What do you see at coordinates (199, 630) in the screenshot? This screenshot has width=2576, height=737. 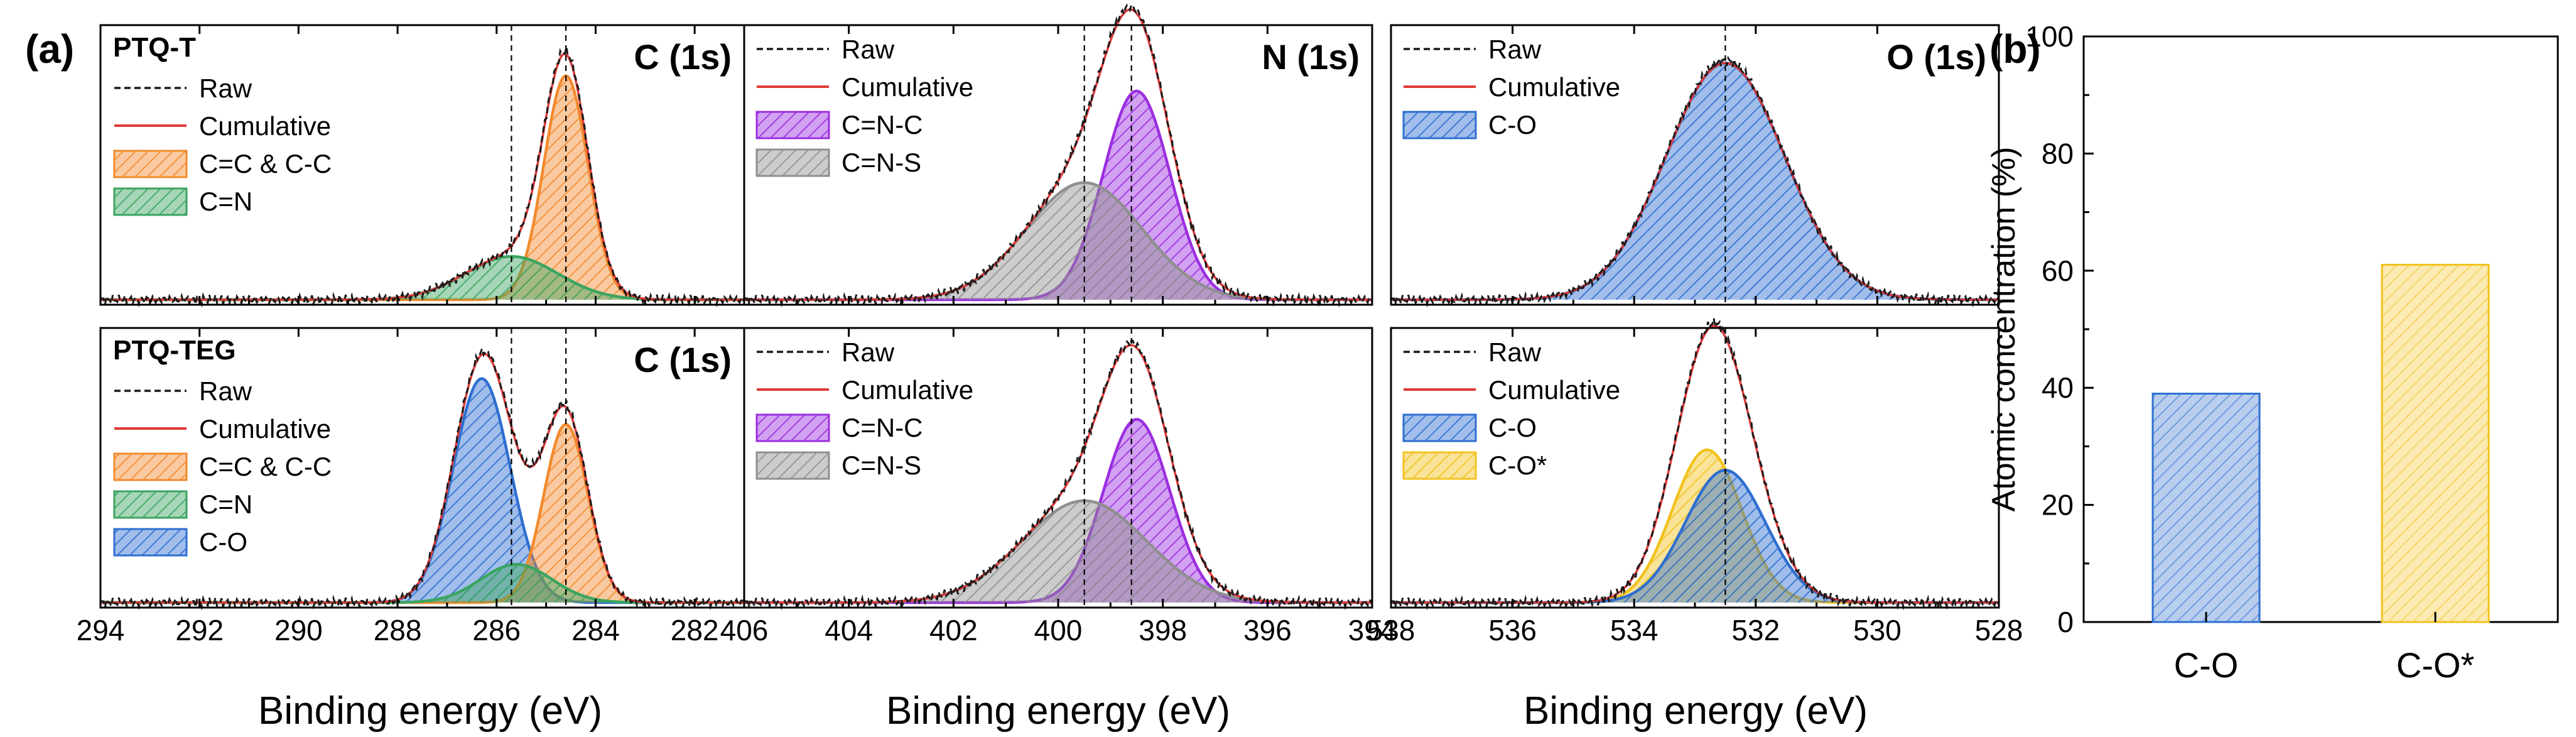 I see `x-tick-label: 292` at bounding box center [199, 630].